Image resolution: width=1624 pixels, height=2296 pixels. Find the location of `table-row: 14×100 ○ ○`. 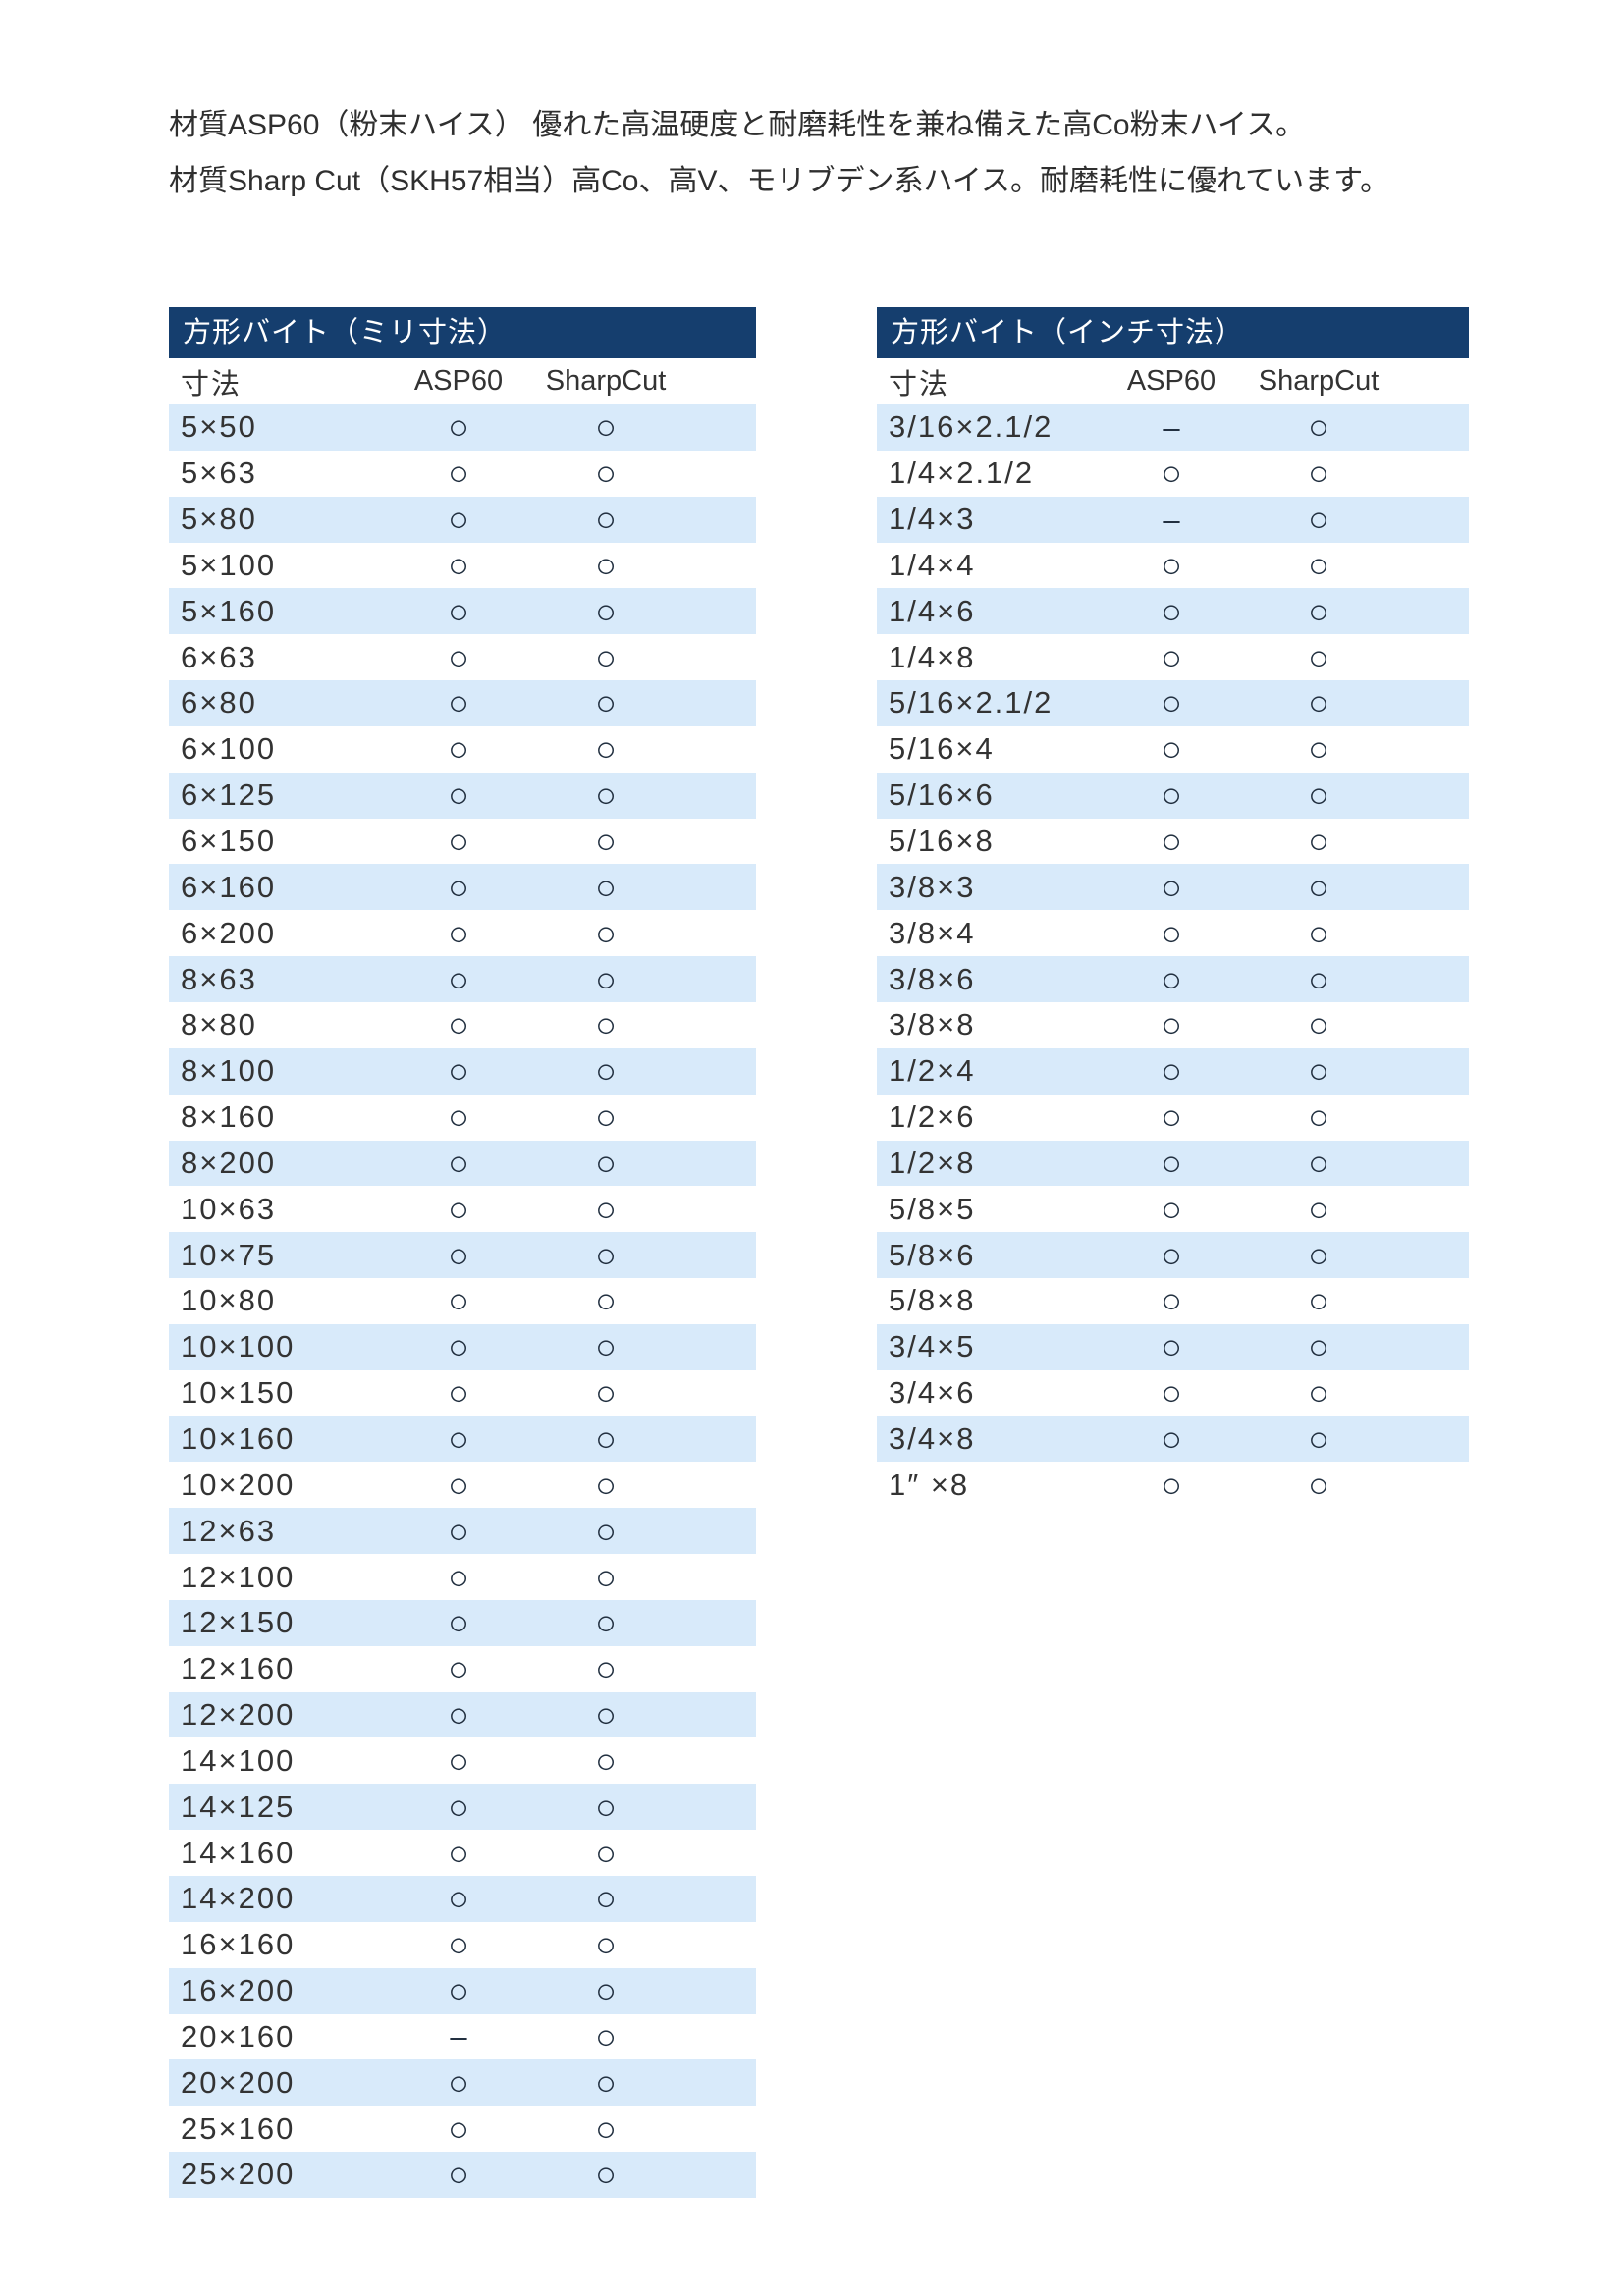

table-row: 14×100 ○ ○ is located at coordinates (462, 1760).